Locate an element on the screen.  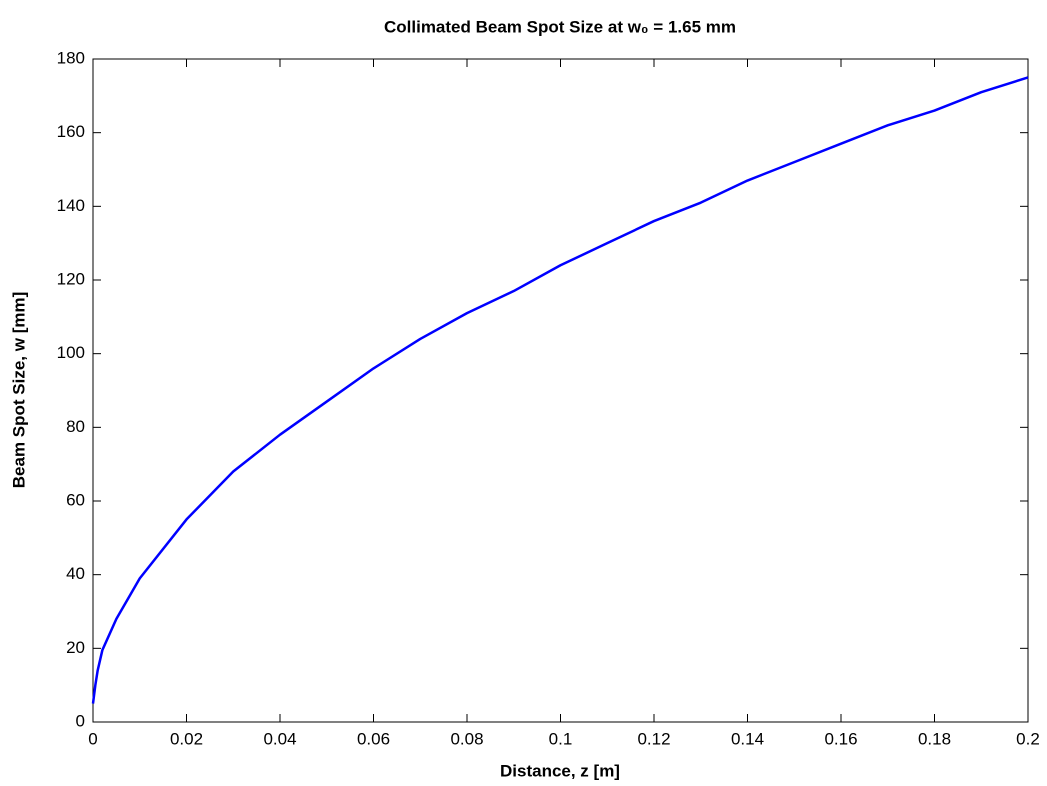
x-tick-label: 0.1 is located at coordinates (561, 738).